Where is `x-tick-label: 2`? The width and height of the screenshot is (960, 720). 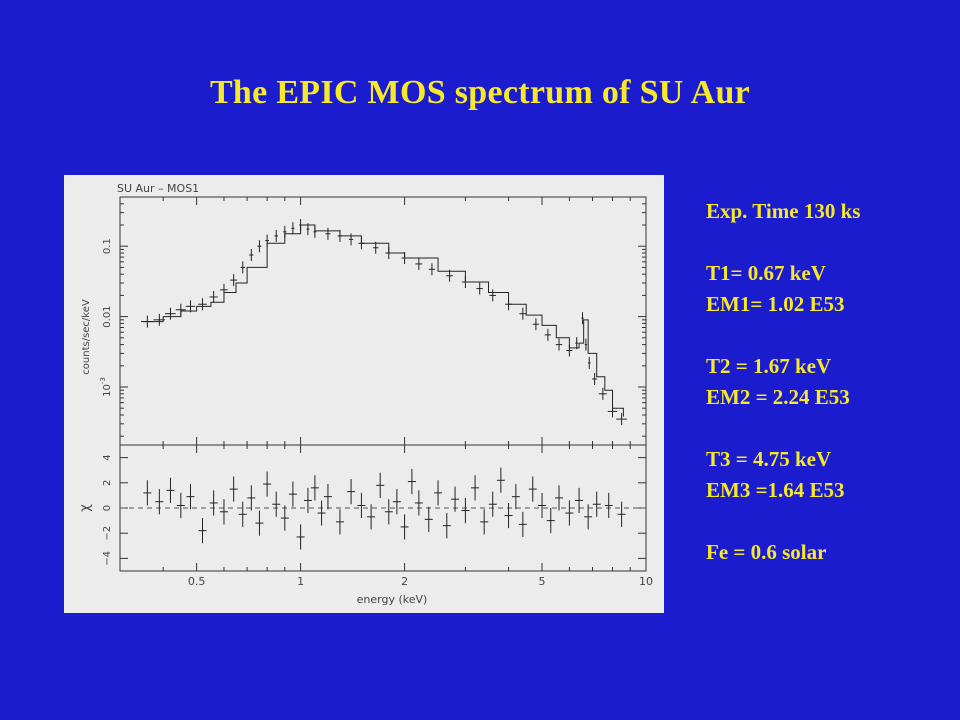
x-tick-label: 2 is located at coordinates (404, 581).